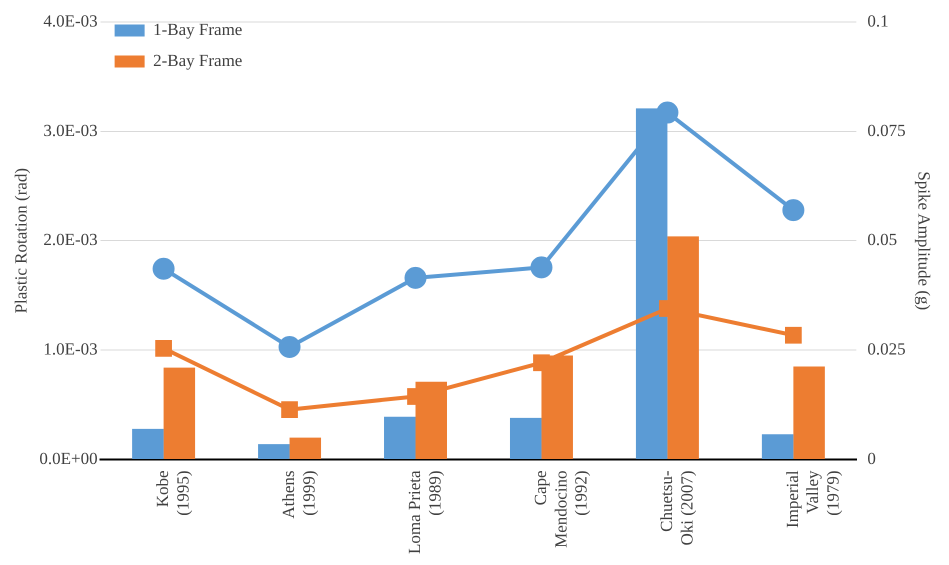 This screenshot has height=565, width=949. Describe the element at coordinates (70, 130) in the screenshot. I see `y-tick-label: 3.0E-03` at that location.